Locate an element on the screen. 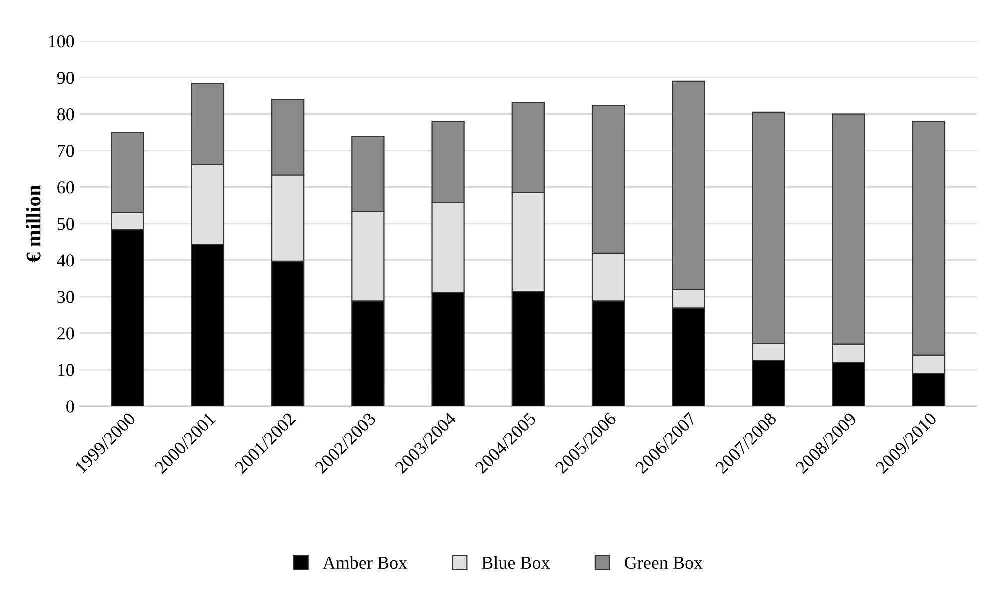 The width and height of the screenshot is (997, 589). y-tick-label: 50 is located at coordinates (66, 224).